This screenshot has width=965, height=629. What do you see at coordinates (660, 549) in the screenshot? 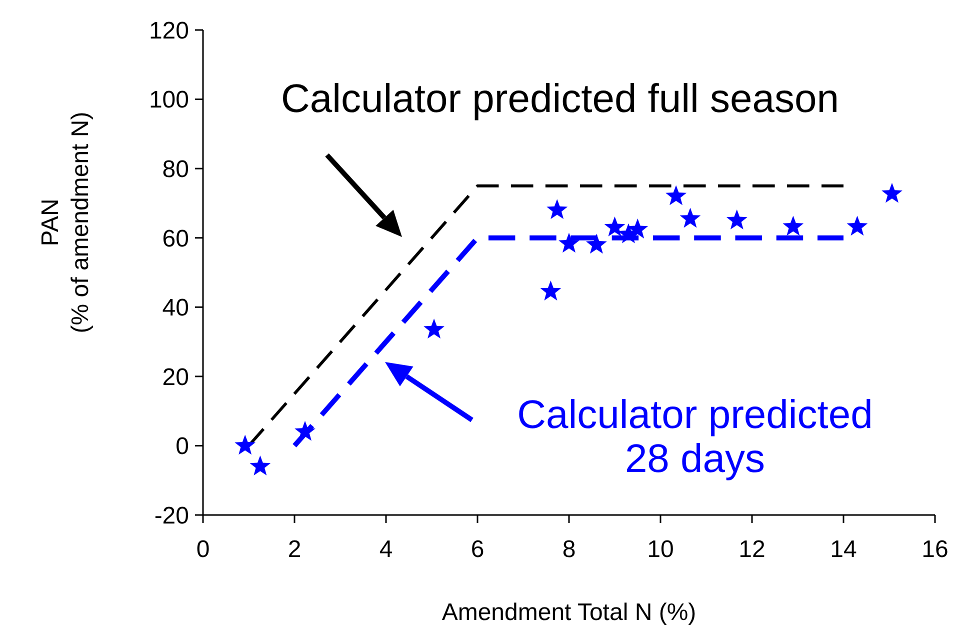
I see `x-tick-label: 10` at bounding box center [660, 549].